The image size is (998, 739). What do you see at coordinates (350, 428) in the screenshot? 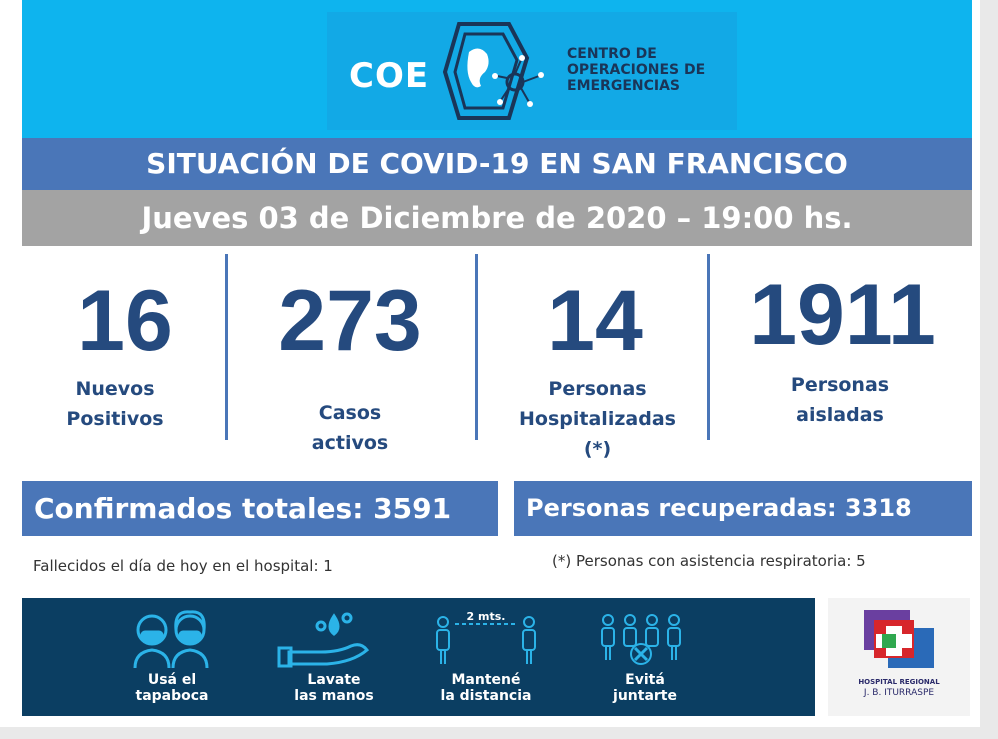
I see `stat-label-casos-activos: Casos activos` at bounding box center [350, 428].